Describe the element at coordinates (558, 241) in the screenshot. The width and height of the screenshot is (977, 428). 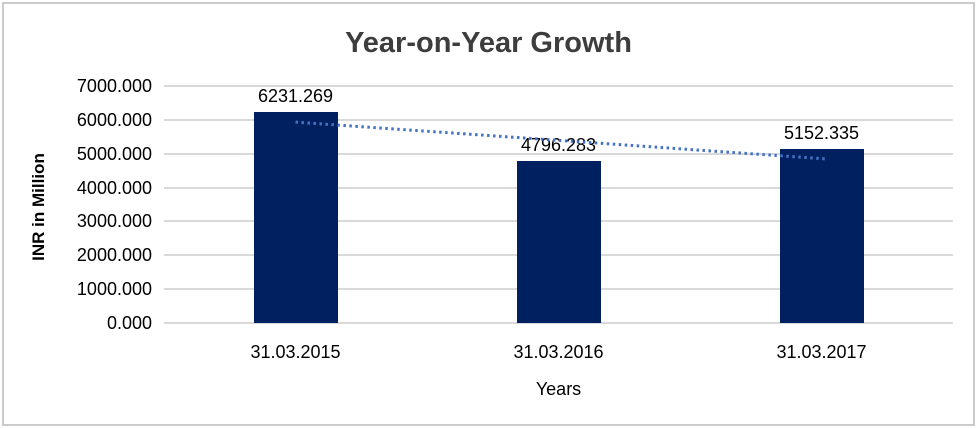
I see `bar-31.03.2016` at that location.